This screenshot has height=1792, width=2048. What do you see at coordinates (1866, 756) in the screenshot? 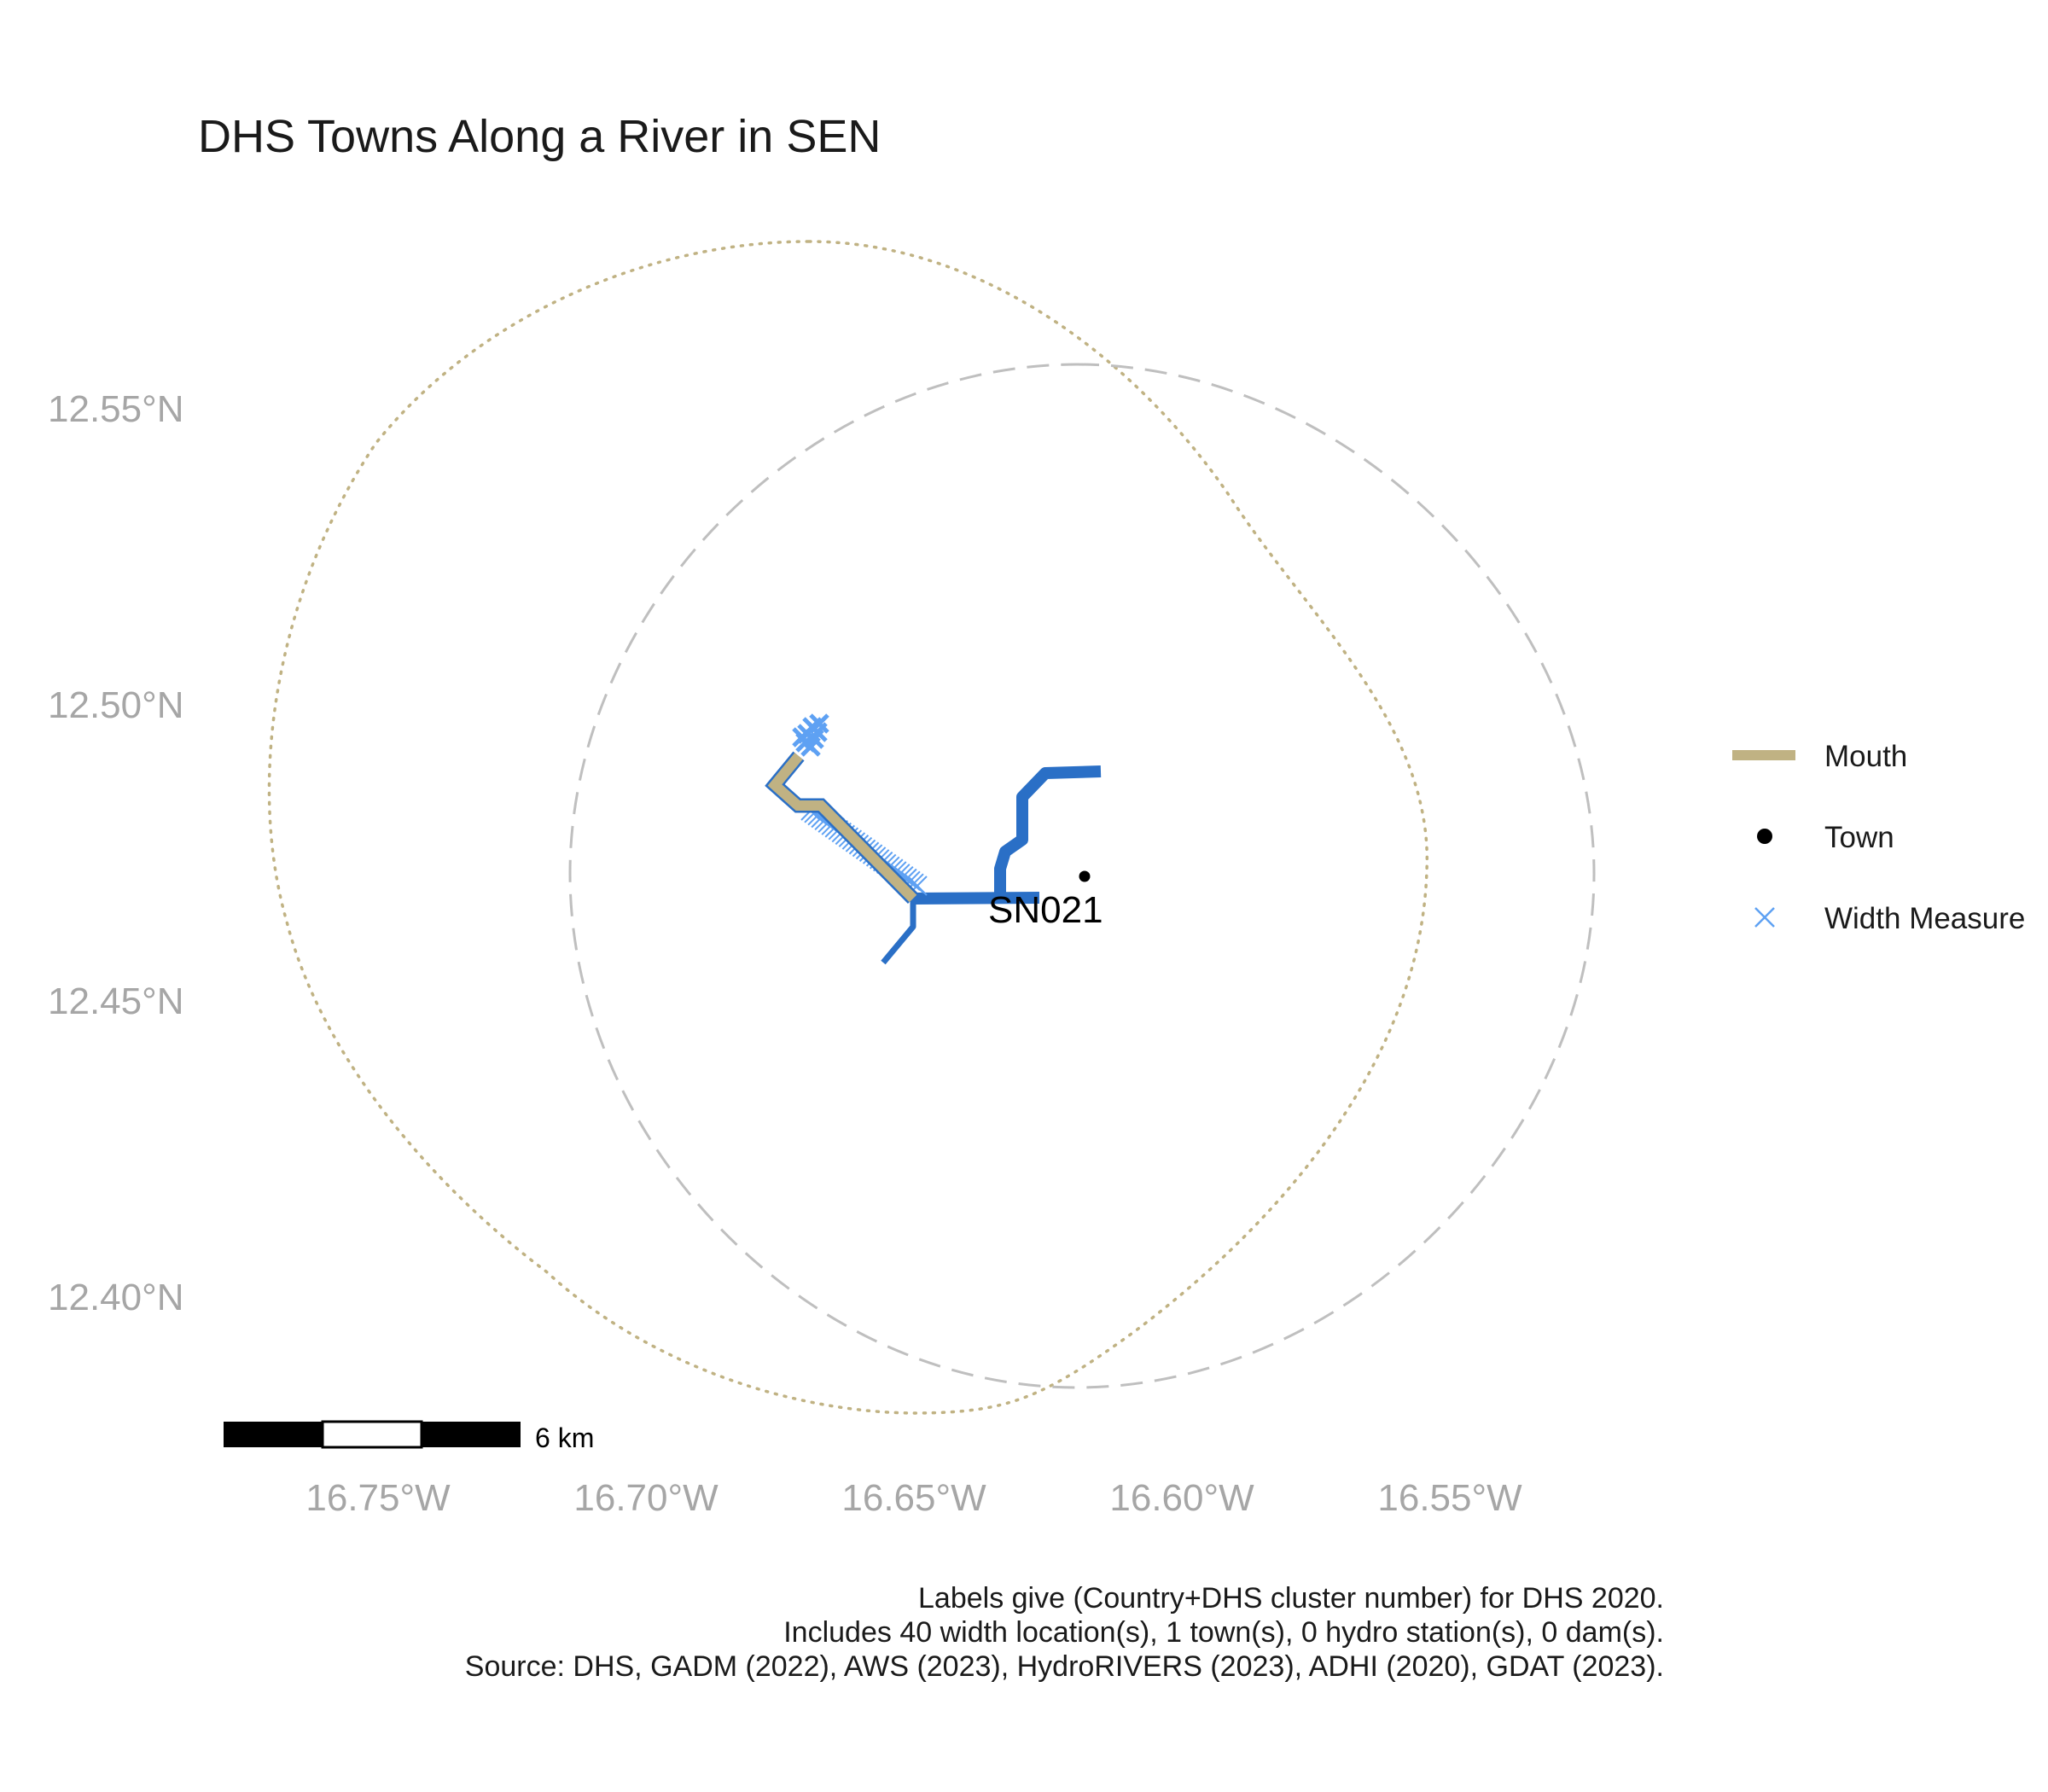
I see `legend-label-mouth: Mouth` at bounding box center [1866, 756].